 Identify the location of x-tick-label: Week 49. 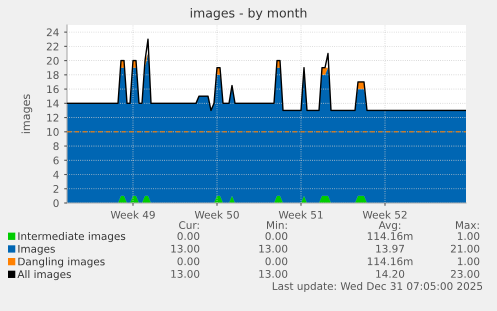
(132, 214).